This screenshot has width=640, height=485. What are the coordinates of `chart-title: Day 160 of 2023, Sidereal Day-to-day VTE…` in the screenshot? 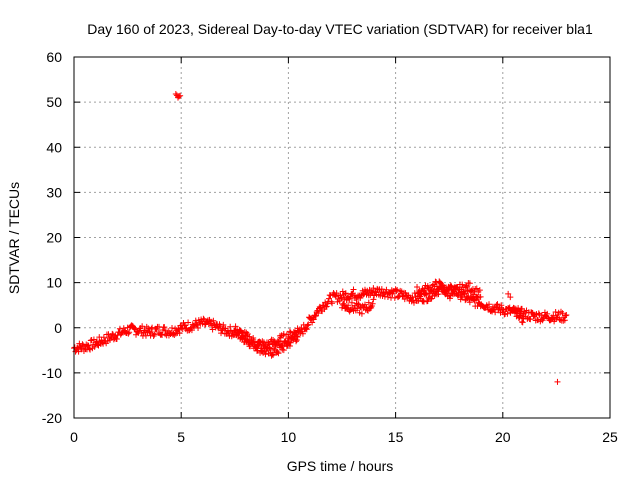 It's located at (340, 29).